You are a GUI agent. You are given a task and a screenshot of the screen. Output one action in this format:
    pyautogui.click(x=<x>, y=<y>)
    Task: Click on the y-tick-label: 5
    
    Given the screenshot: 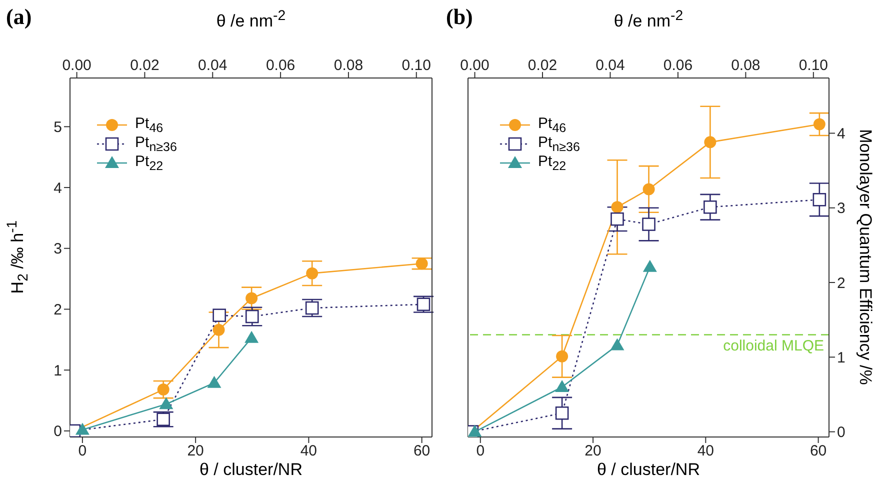 What is the action you would take?
    pyautogui.click(x=58, y=127)
    